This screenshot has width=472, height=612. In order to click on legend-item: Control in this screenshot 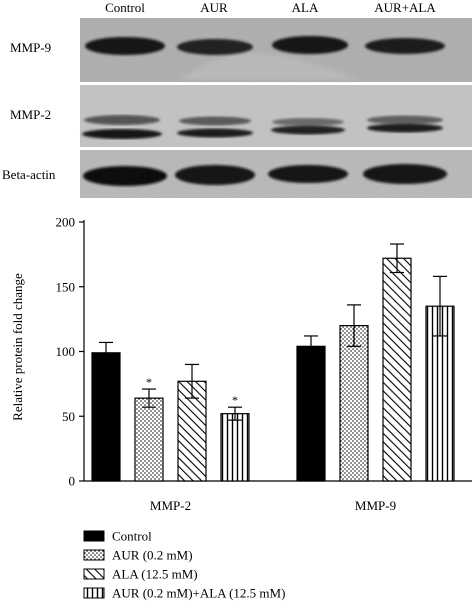, I will do `click(117, 536)`.